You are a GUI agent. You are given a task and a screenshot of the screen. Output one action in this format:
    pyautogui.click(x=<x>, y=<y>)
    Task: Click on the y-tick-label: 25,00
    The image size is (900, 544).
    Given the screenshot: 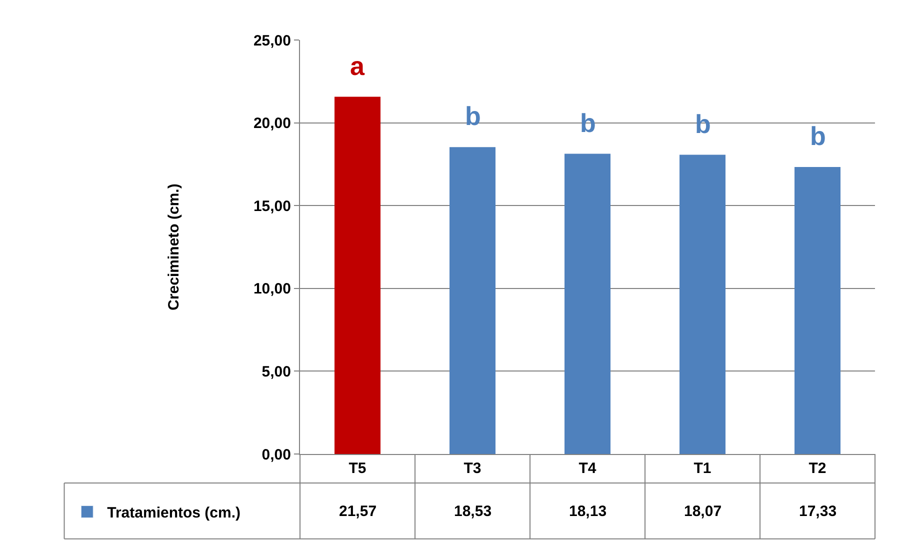 What is the action you would take?
    pyautogui.click(x=272, y=41)
    